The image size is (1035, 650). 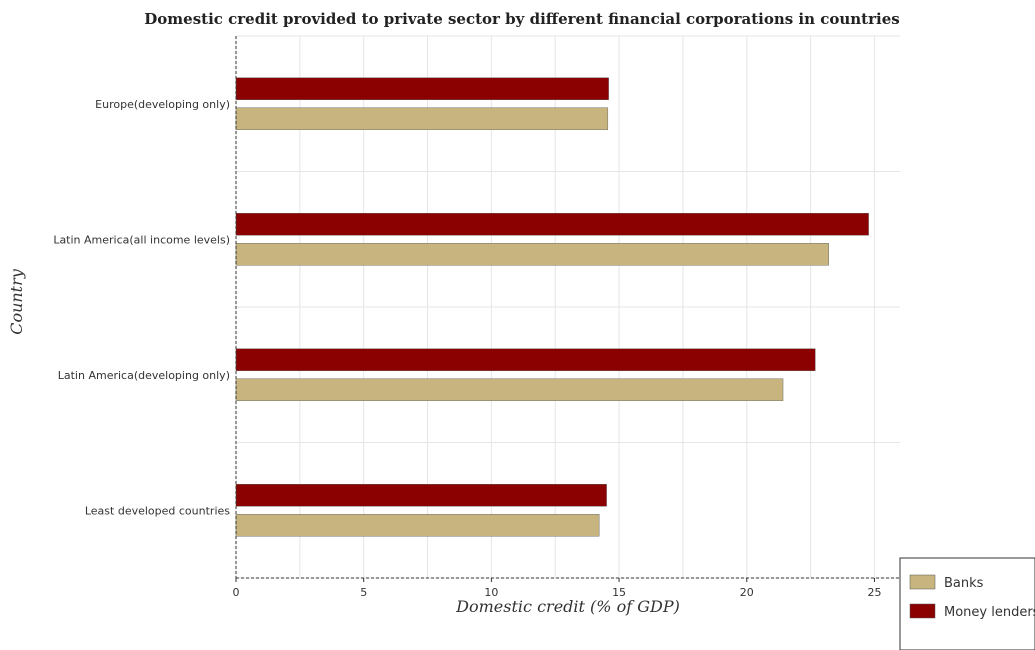 What do you see at coordinates (989, 612) in the screenshot?
I see `legend-label: Money lenders` at bounding box center [989, 612].